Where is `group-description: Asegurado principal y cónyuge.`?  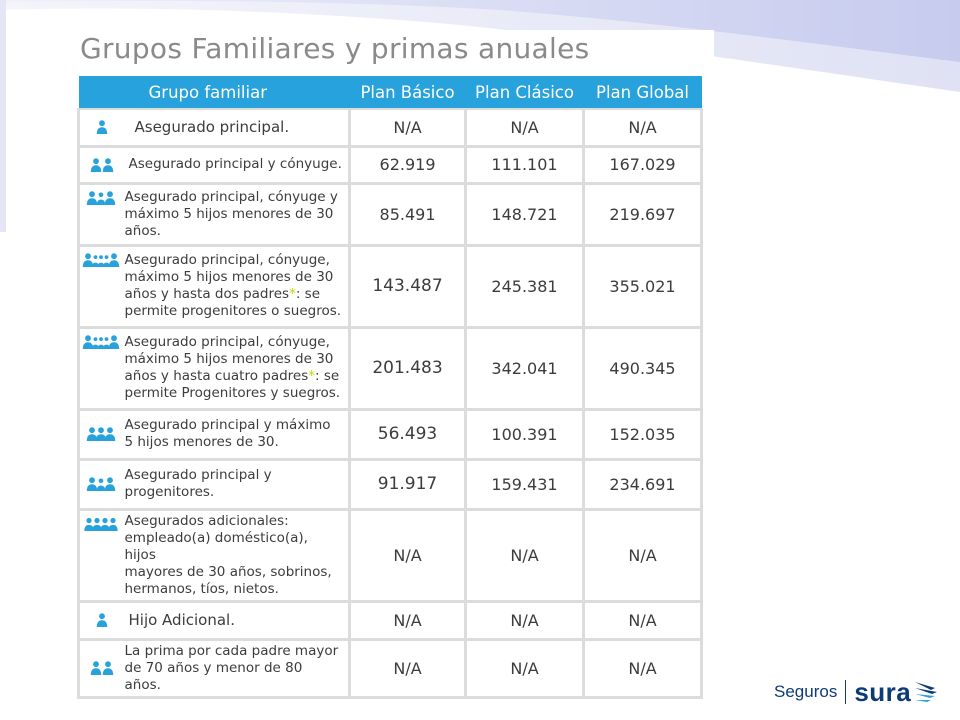 group-description: Asegurado principal y cónyuge. is located at coordinates (237, 164).